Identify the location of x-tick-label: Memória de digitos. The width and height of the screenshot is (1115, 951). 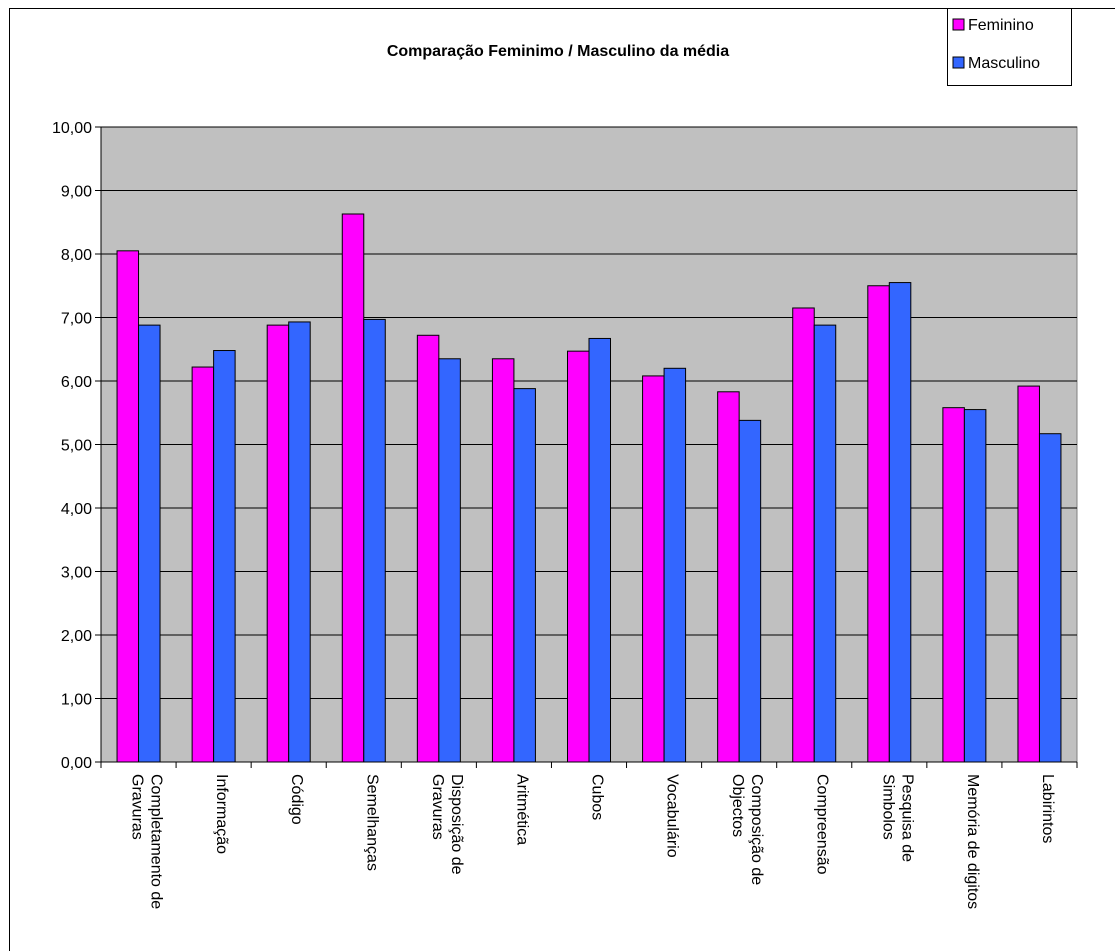
(972, 842).